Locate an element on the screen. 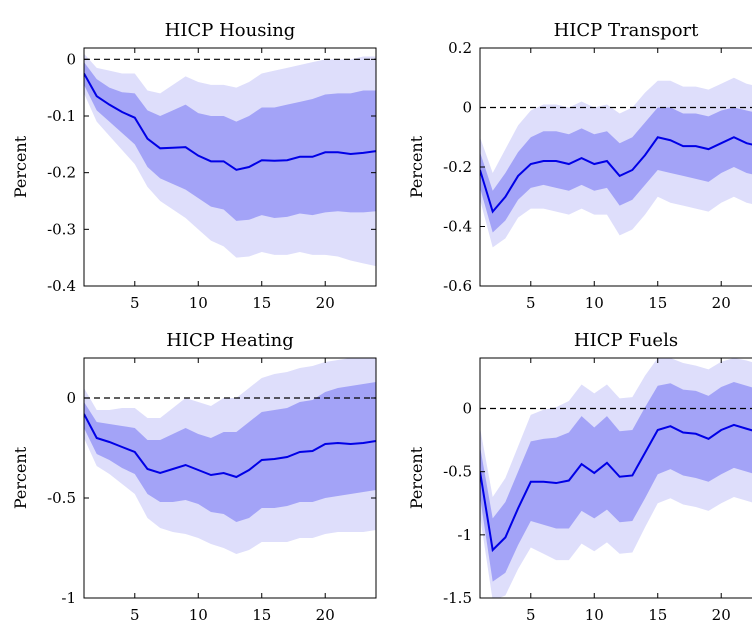 The image size is (752, 629). chart-title: HICP Heating is located at coordinates (230, 340).